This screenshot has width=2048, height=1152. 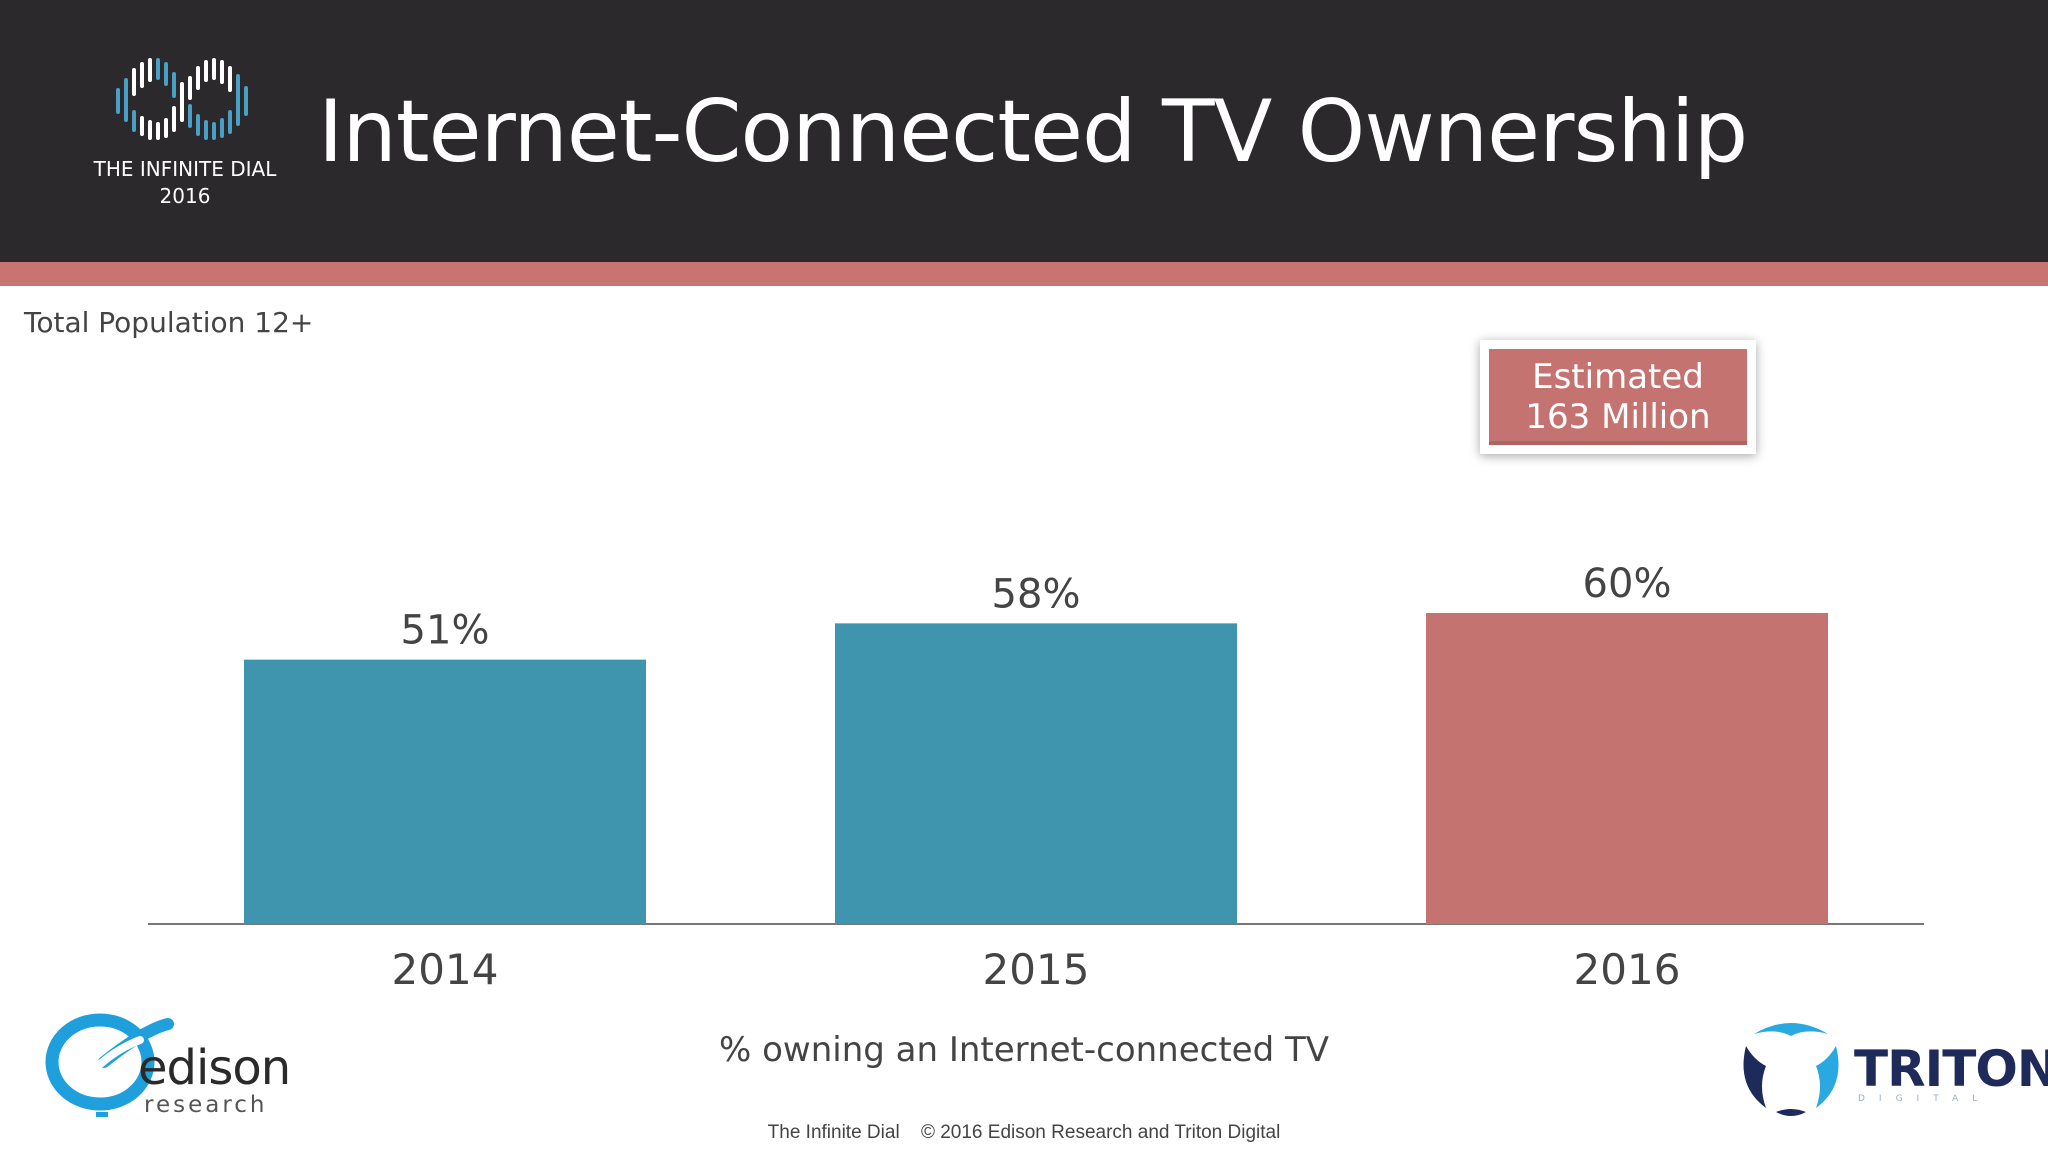 What do you see at coordinates (1036, 773) in the screenshot?
I see `bar-2015` at bounding box center [1036, 773].